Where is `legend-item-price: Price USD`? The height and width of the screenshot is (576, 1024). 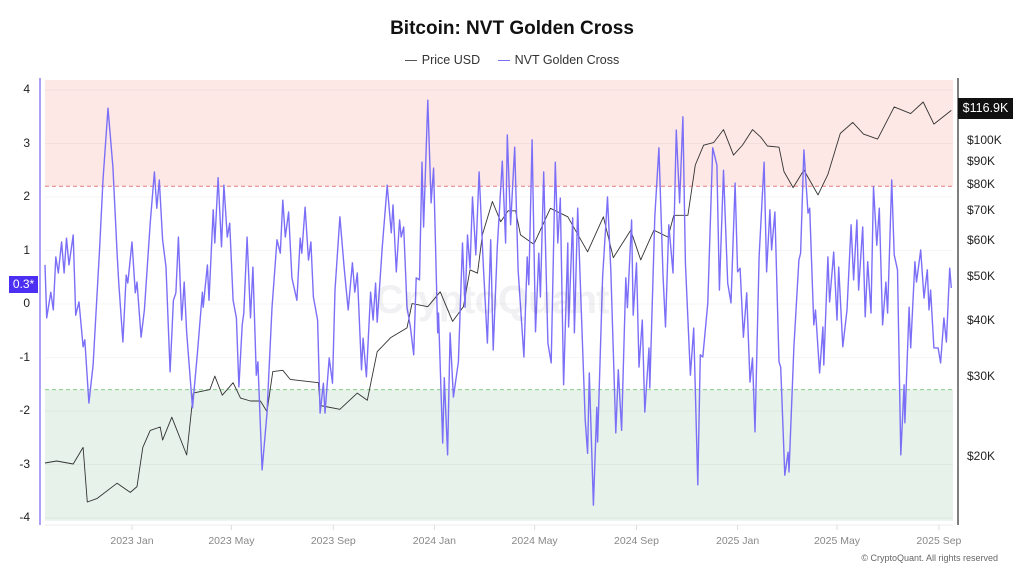
legend-item-price: Price USD is located at coordinates (442, 60).